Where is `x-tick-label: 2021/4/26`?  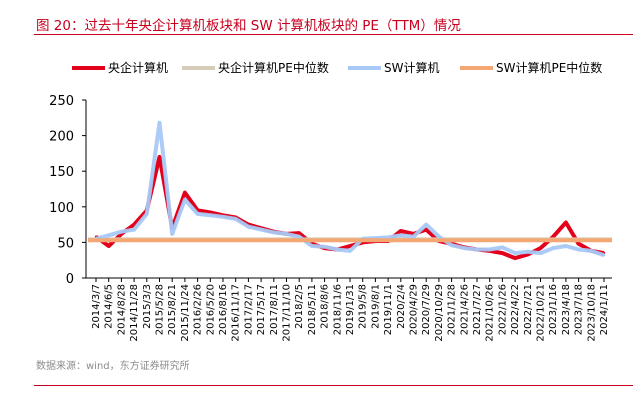
x-tick-label: 2021/4/26 is located at coordinates (464, 309).